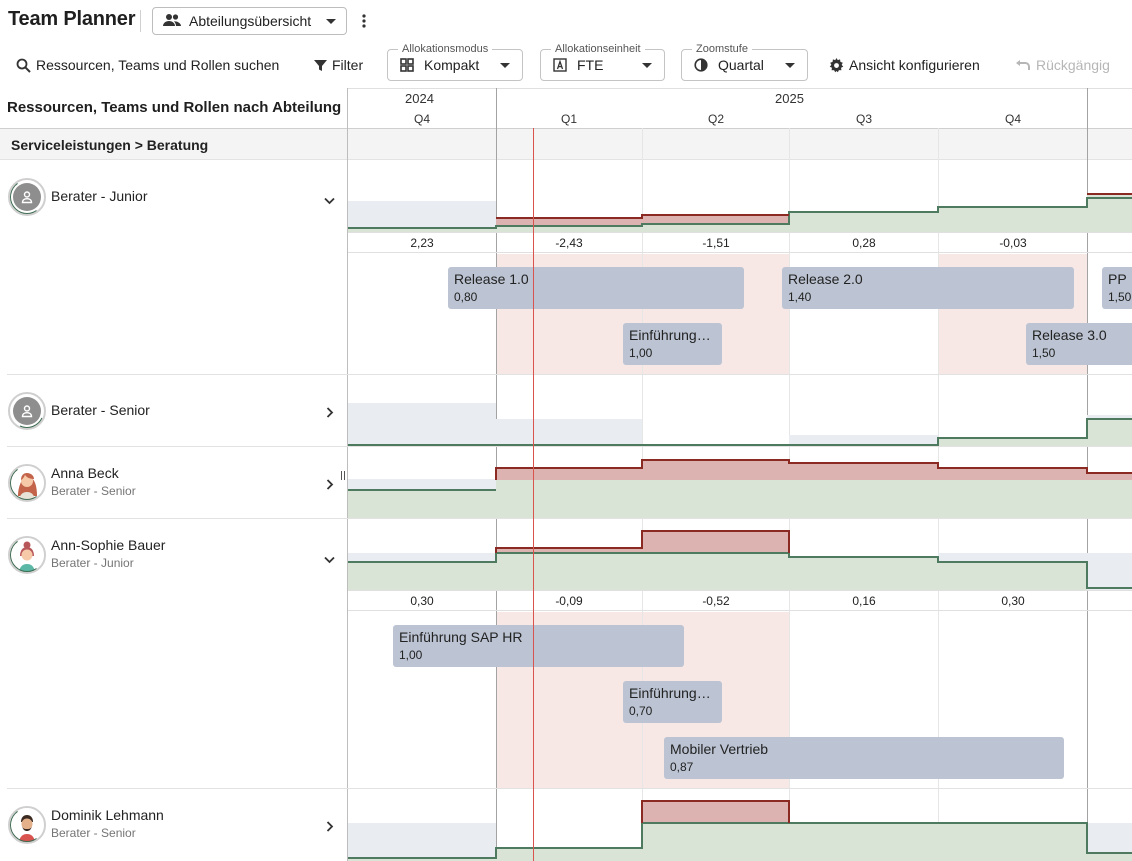 The image size is (1132, 861). What do you see at coordinates (23, 65) in the screenshot?
I see `search-icon` at bounding box center [23, 65].